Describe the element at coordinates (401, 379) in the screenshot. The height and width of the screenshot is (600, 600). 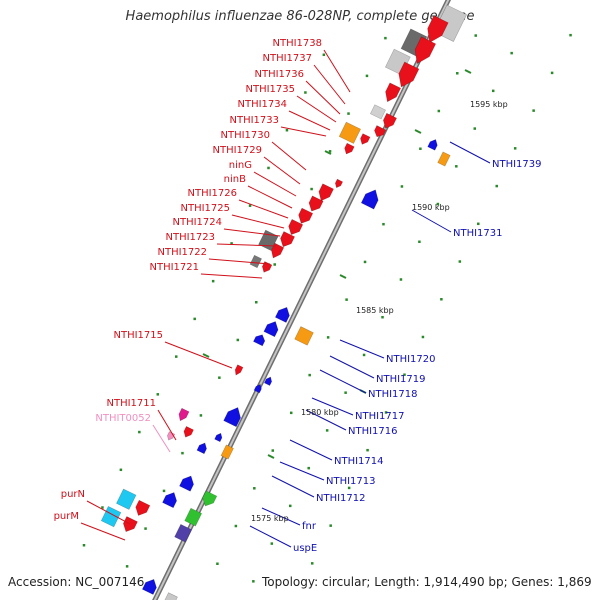
I see `gene-label-right: NTHI1719` at that location.